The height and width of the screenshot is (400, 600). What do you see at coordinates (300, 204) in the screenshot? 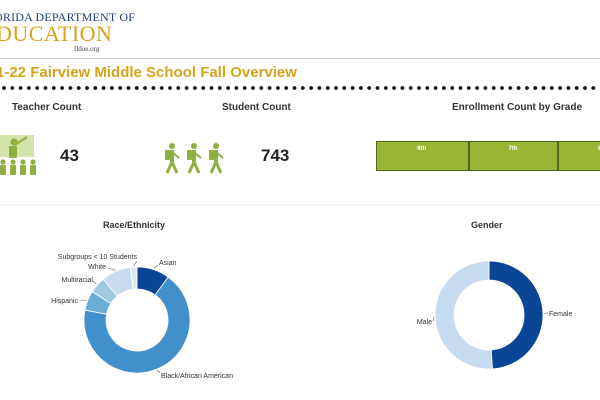
I see `section-divider` at bounding box center [300, 204].